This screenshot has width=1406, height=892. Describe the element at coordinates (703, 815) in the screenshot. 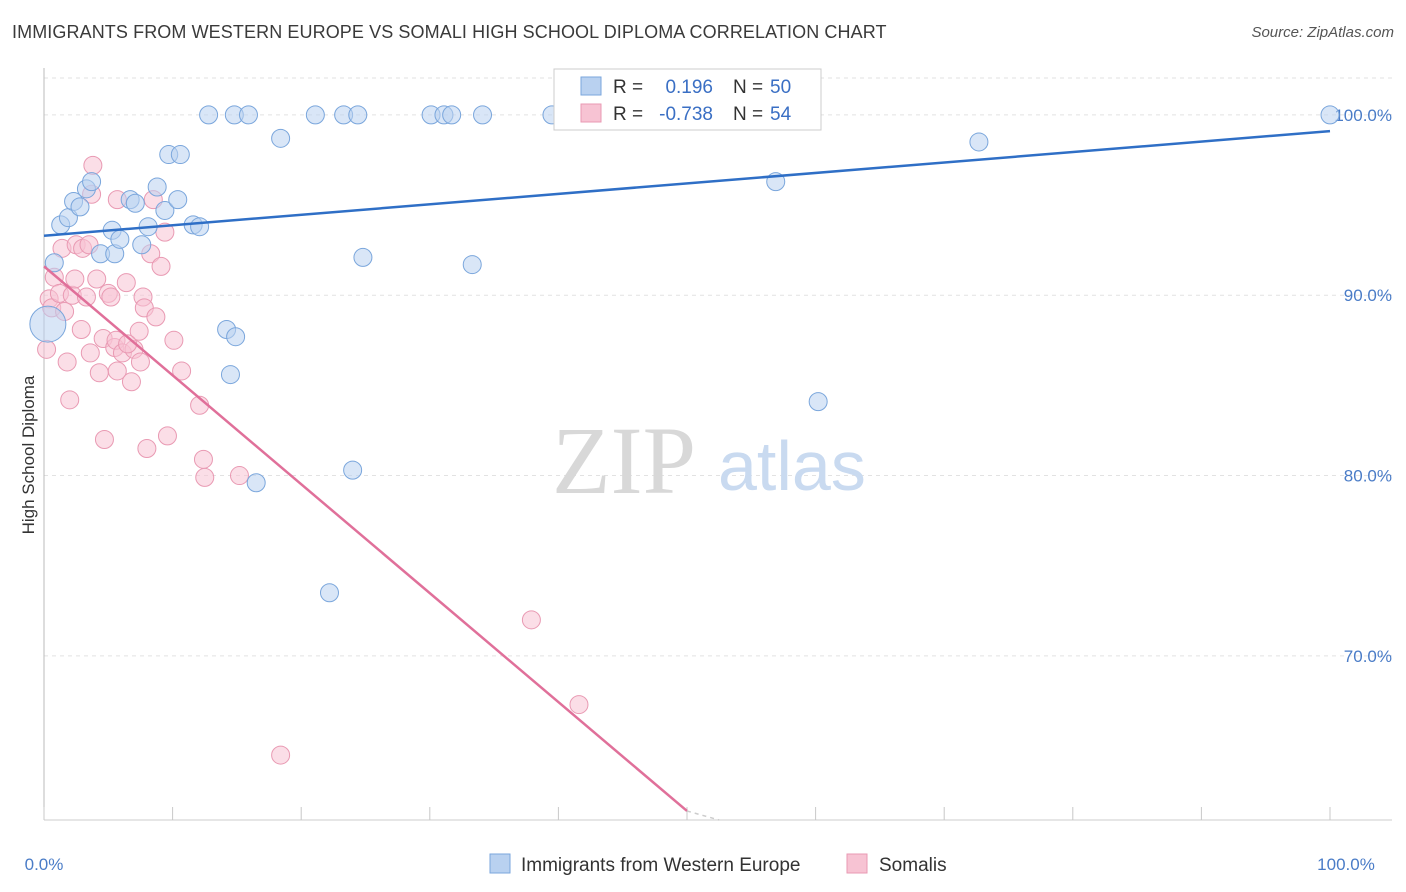

I see `somalis-trend-extension` at that location.